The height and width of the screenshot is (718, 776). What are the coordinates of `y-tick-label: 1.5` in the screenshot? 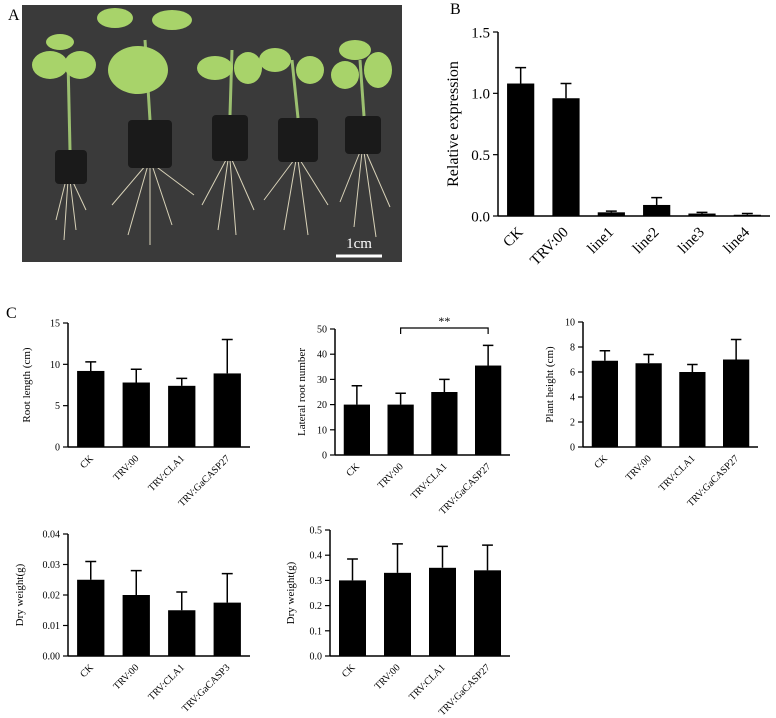 It's located at (480, 33).